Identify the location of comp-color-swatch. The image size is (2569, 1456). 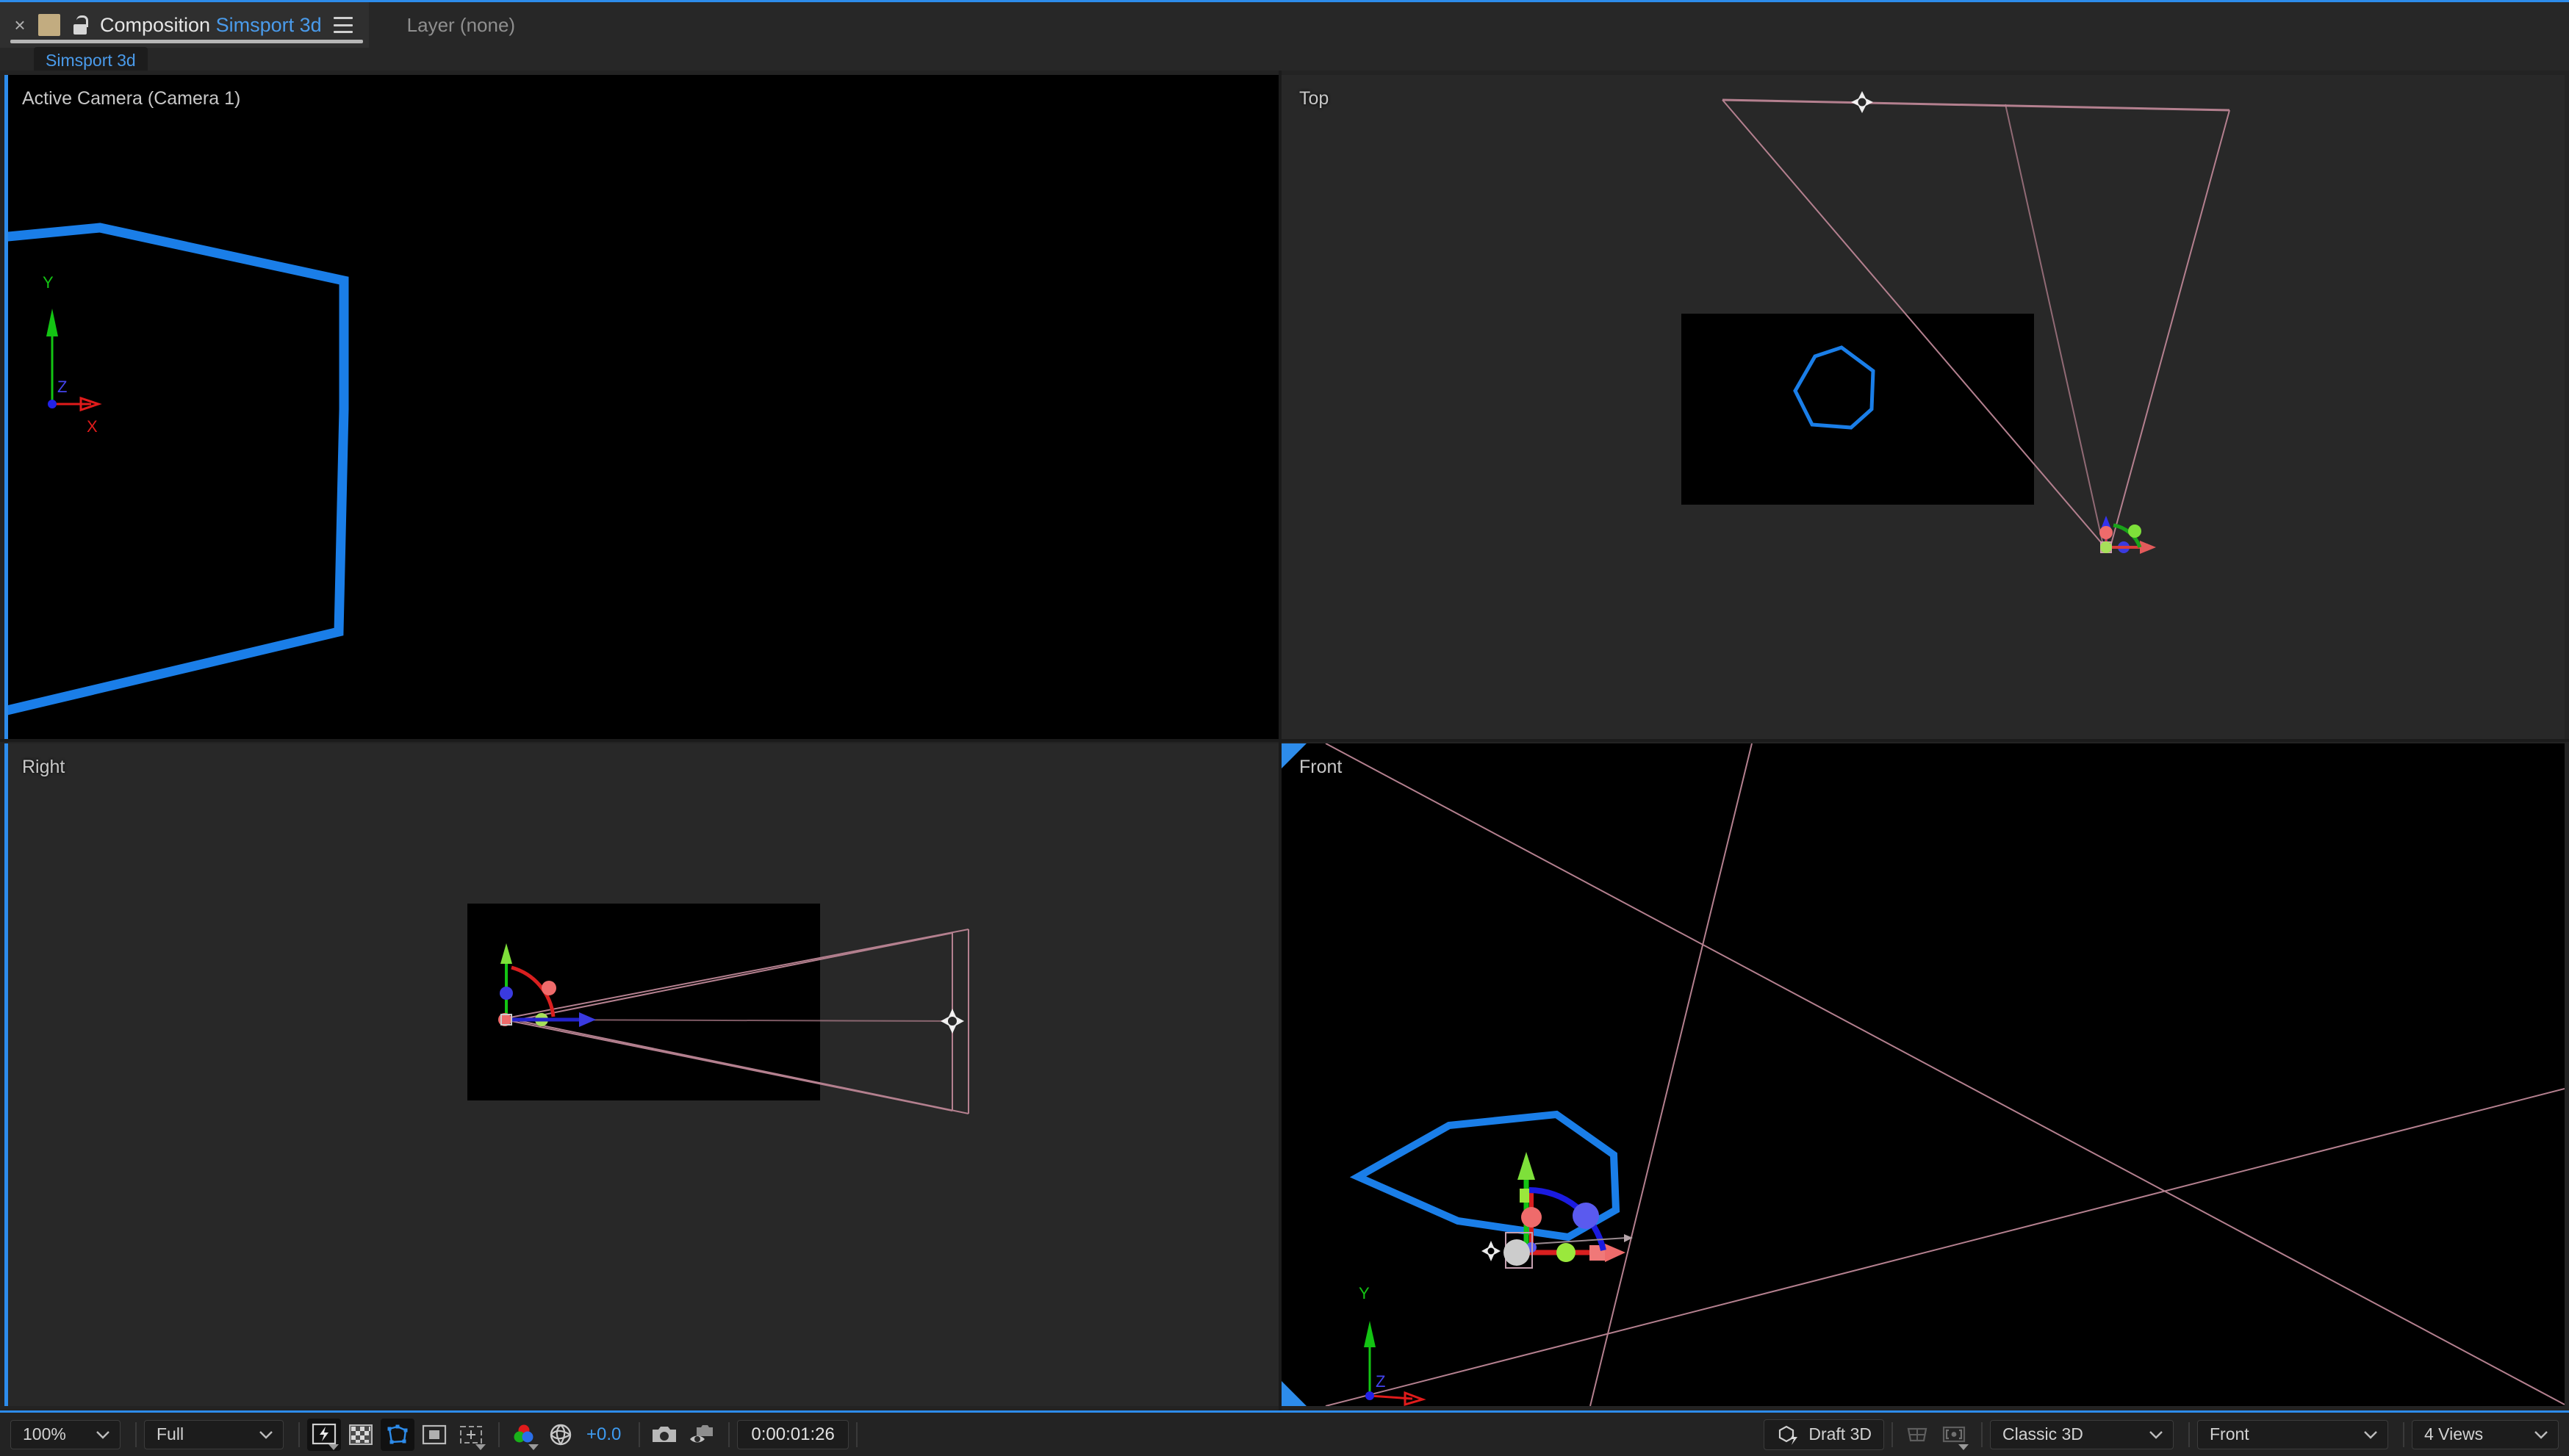
(49, 25).